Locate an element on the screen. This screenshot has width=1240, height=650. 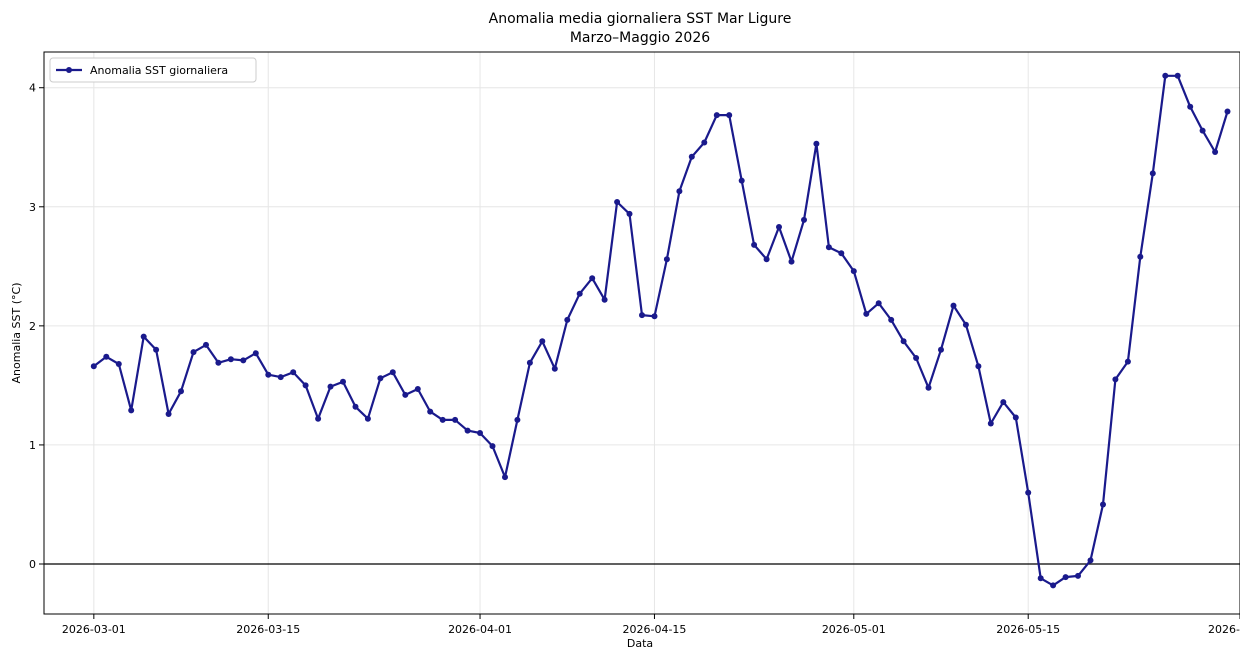
x-tick-label: 2026-04-15 is located at coordinates (654, 629).